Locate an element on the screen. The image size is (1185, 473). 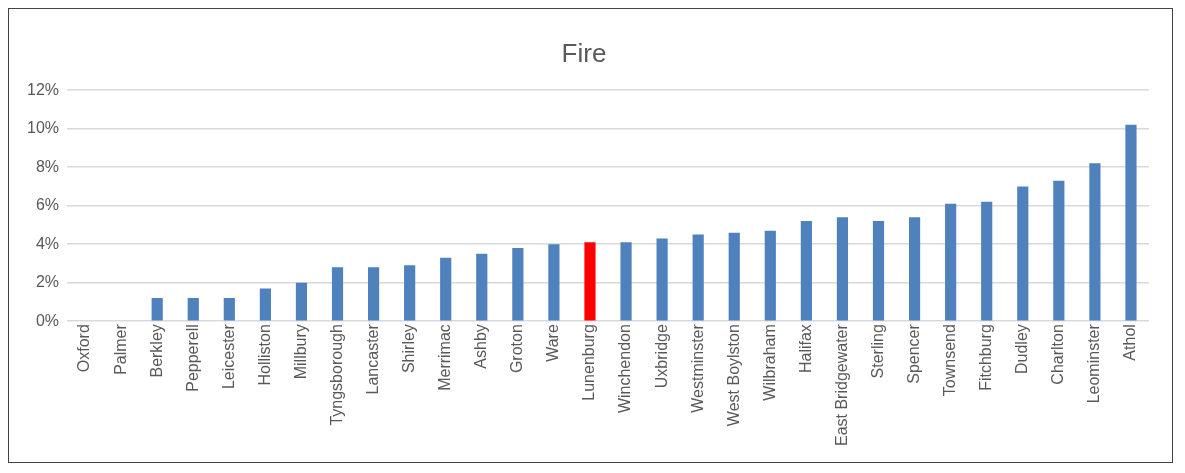
x-tick-label: Tyngsborough is located at coordinates (336, 375).